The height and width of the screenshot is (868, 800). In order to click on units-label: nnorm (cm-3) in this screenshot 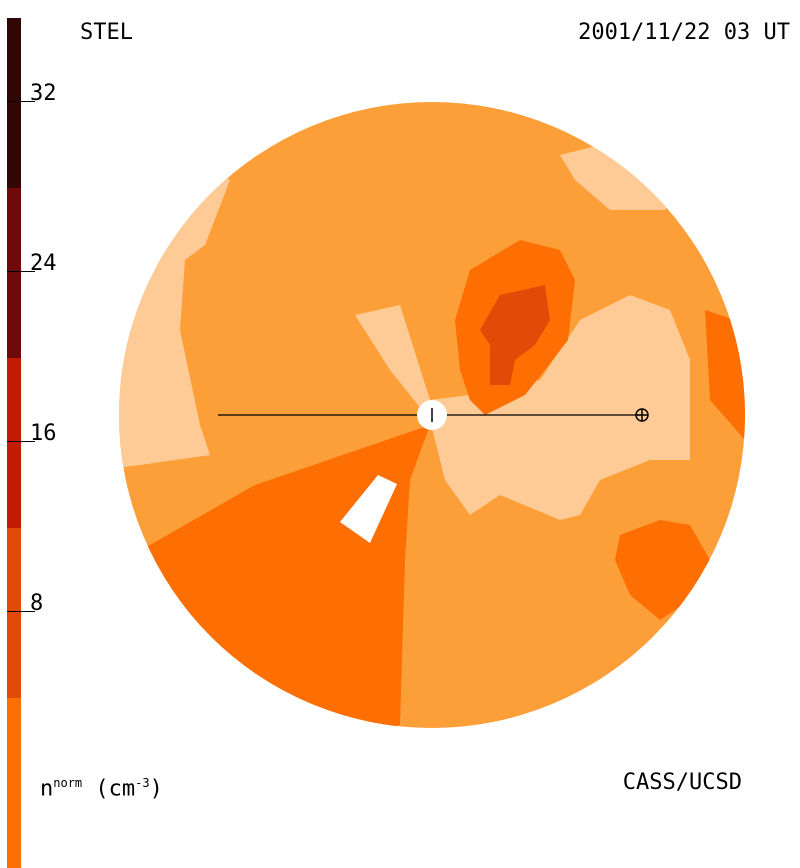, I will do `click(101, 786)`.